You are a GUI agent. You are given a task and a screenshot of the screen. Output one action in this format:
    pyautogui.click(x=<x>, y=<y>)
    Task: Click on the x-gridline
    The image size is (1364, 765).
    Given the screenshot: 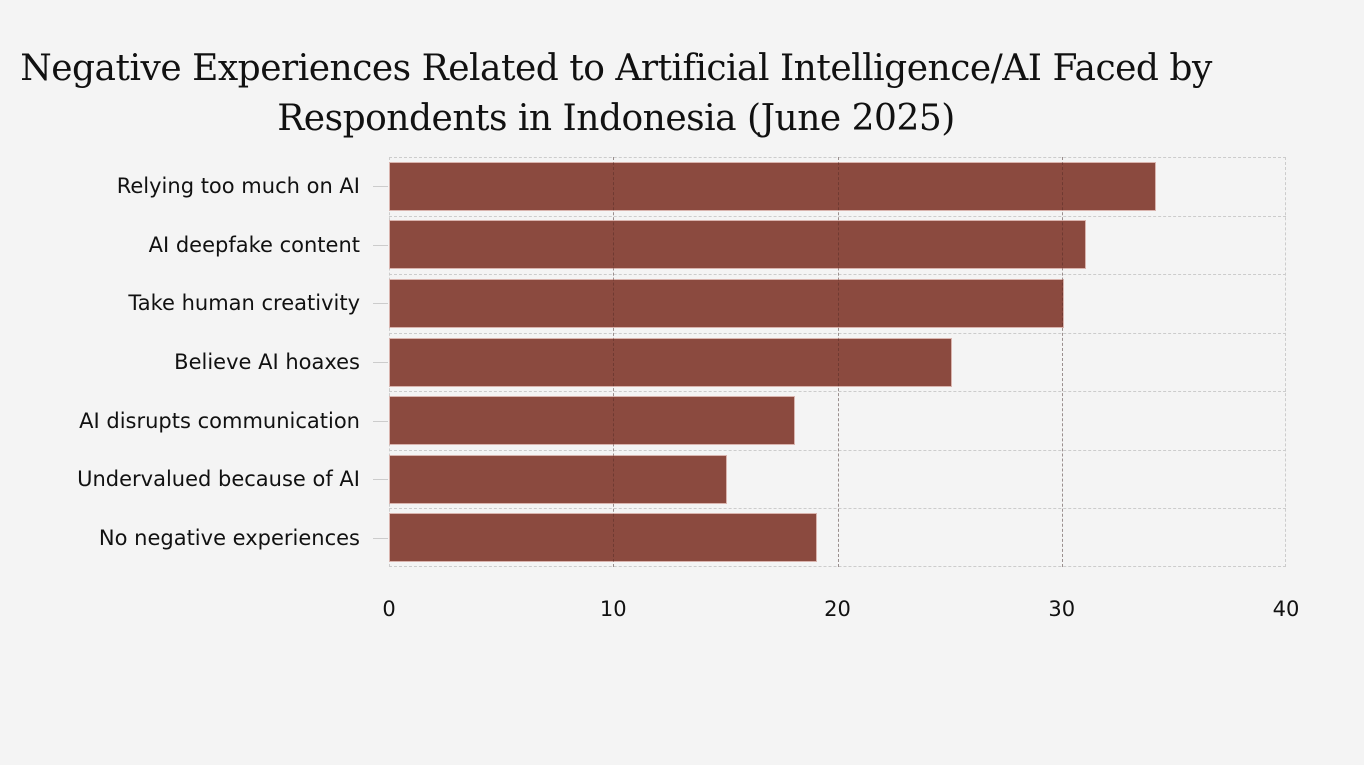 What is the action you would take?
    pyautogui.click(x=1062, y=362)
    